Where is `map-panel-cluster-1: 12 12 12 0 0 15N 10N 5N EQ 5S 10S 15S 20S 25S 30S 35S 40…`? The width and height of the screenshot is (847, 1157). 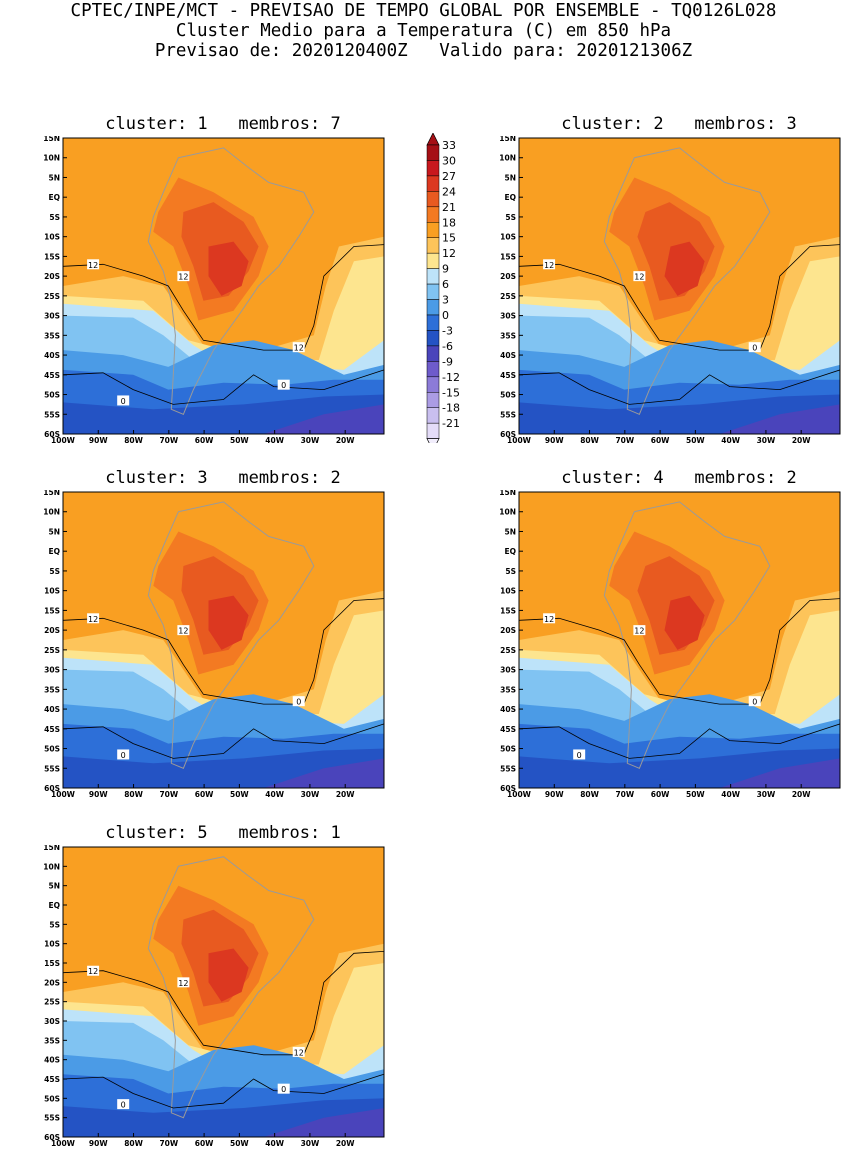
map-panel-cluster-1: 12 12 12 0 0 15N 10N 5N EQ 5S 10S 15S 20S 25S 30S 35S 40… is located at coordinates (214, 290).